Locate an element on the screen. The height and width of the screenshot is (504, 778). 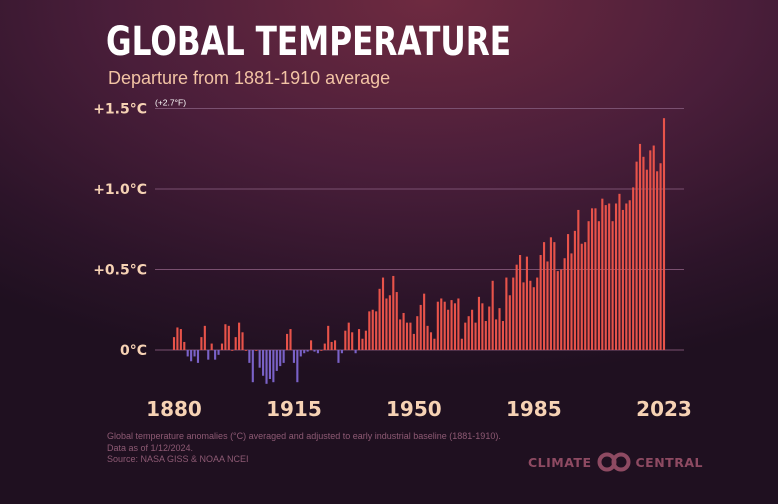
bar-1980 is located at coordinates (516, 307).